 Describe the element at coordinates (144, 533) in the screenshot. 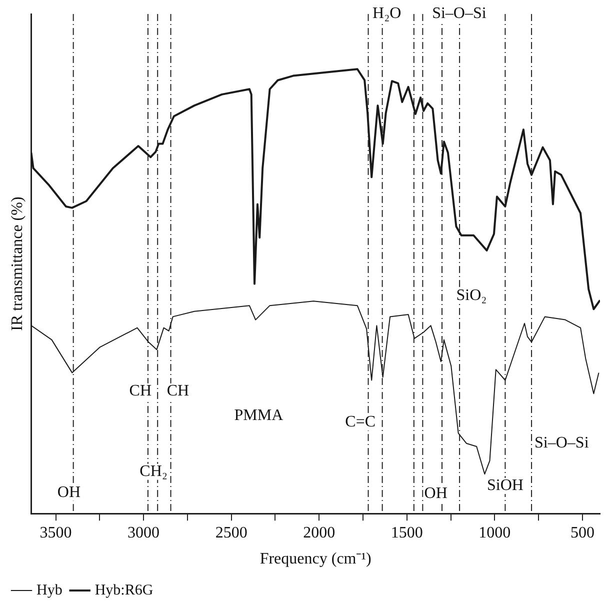

I see `x-tick-label: 3000` at that location.